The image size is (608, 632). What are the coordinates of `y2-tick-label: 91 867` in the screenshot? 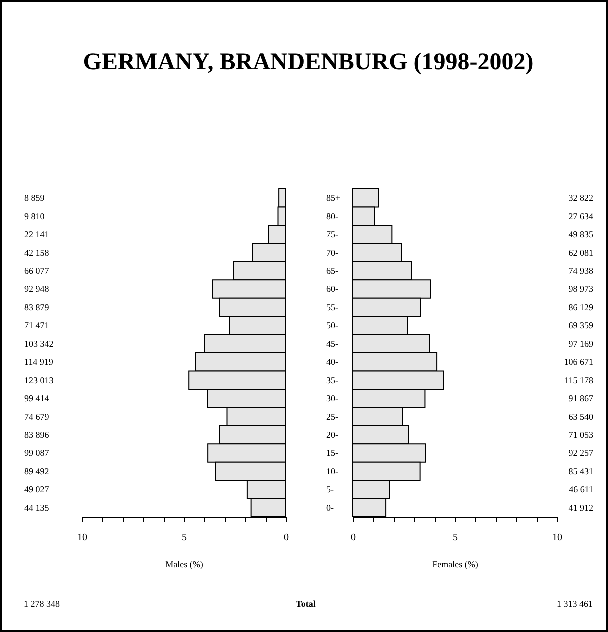 It's located at (581, 399).